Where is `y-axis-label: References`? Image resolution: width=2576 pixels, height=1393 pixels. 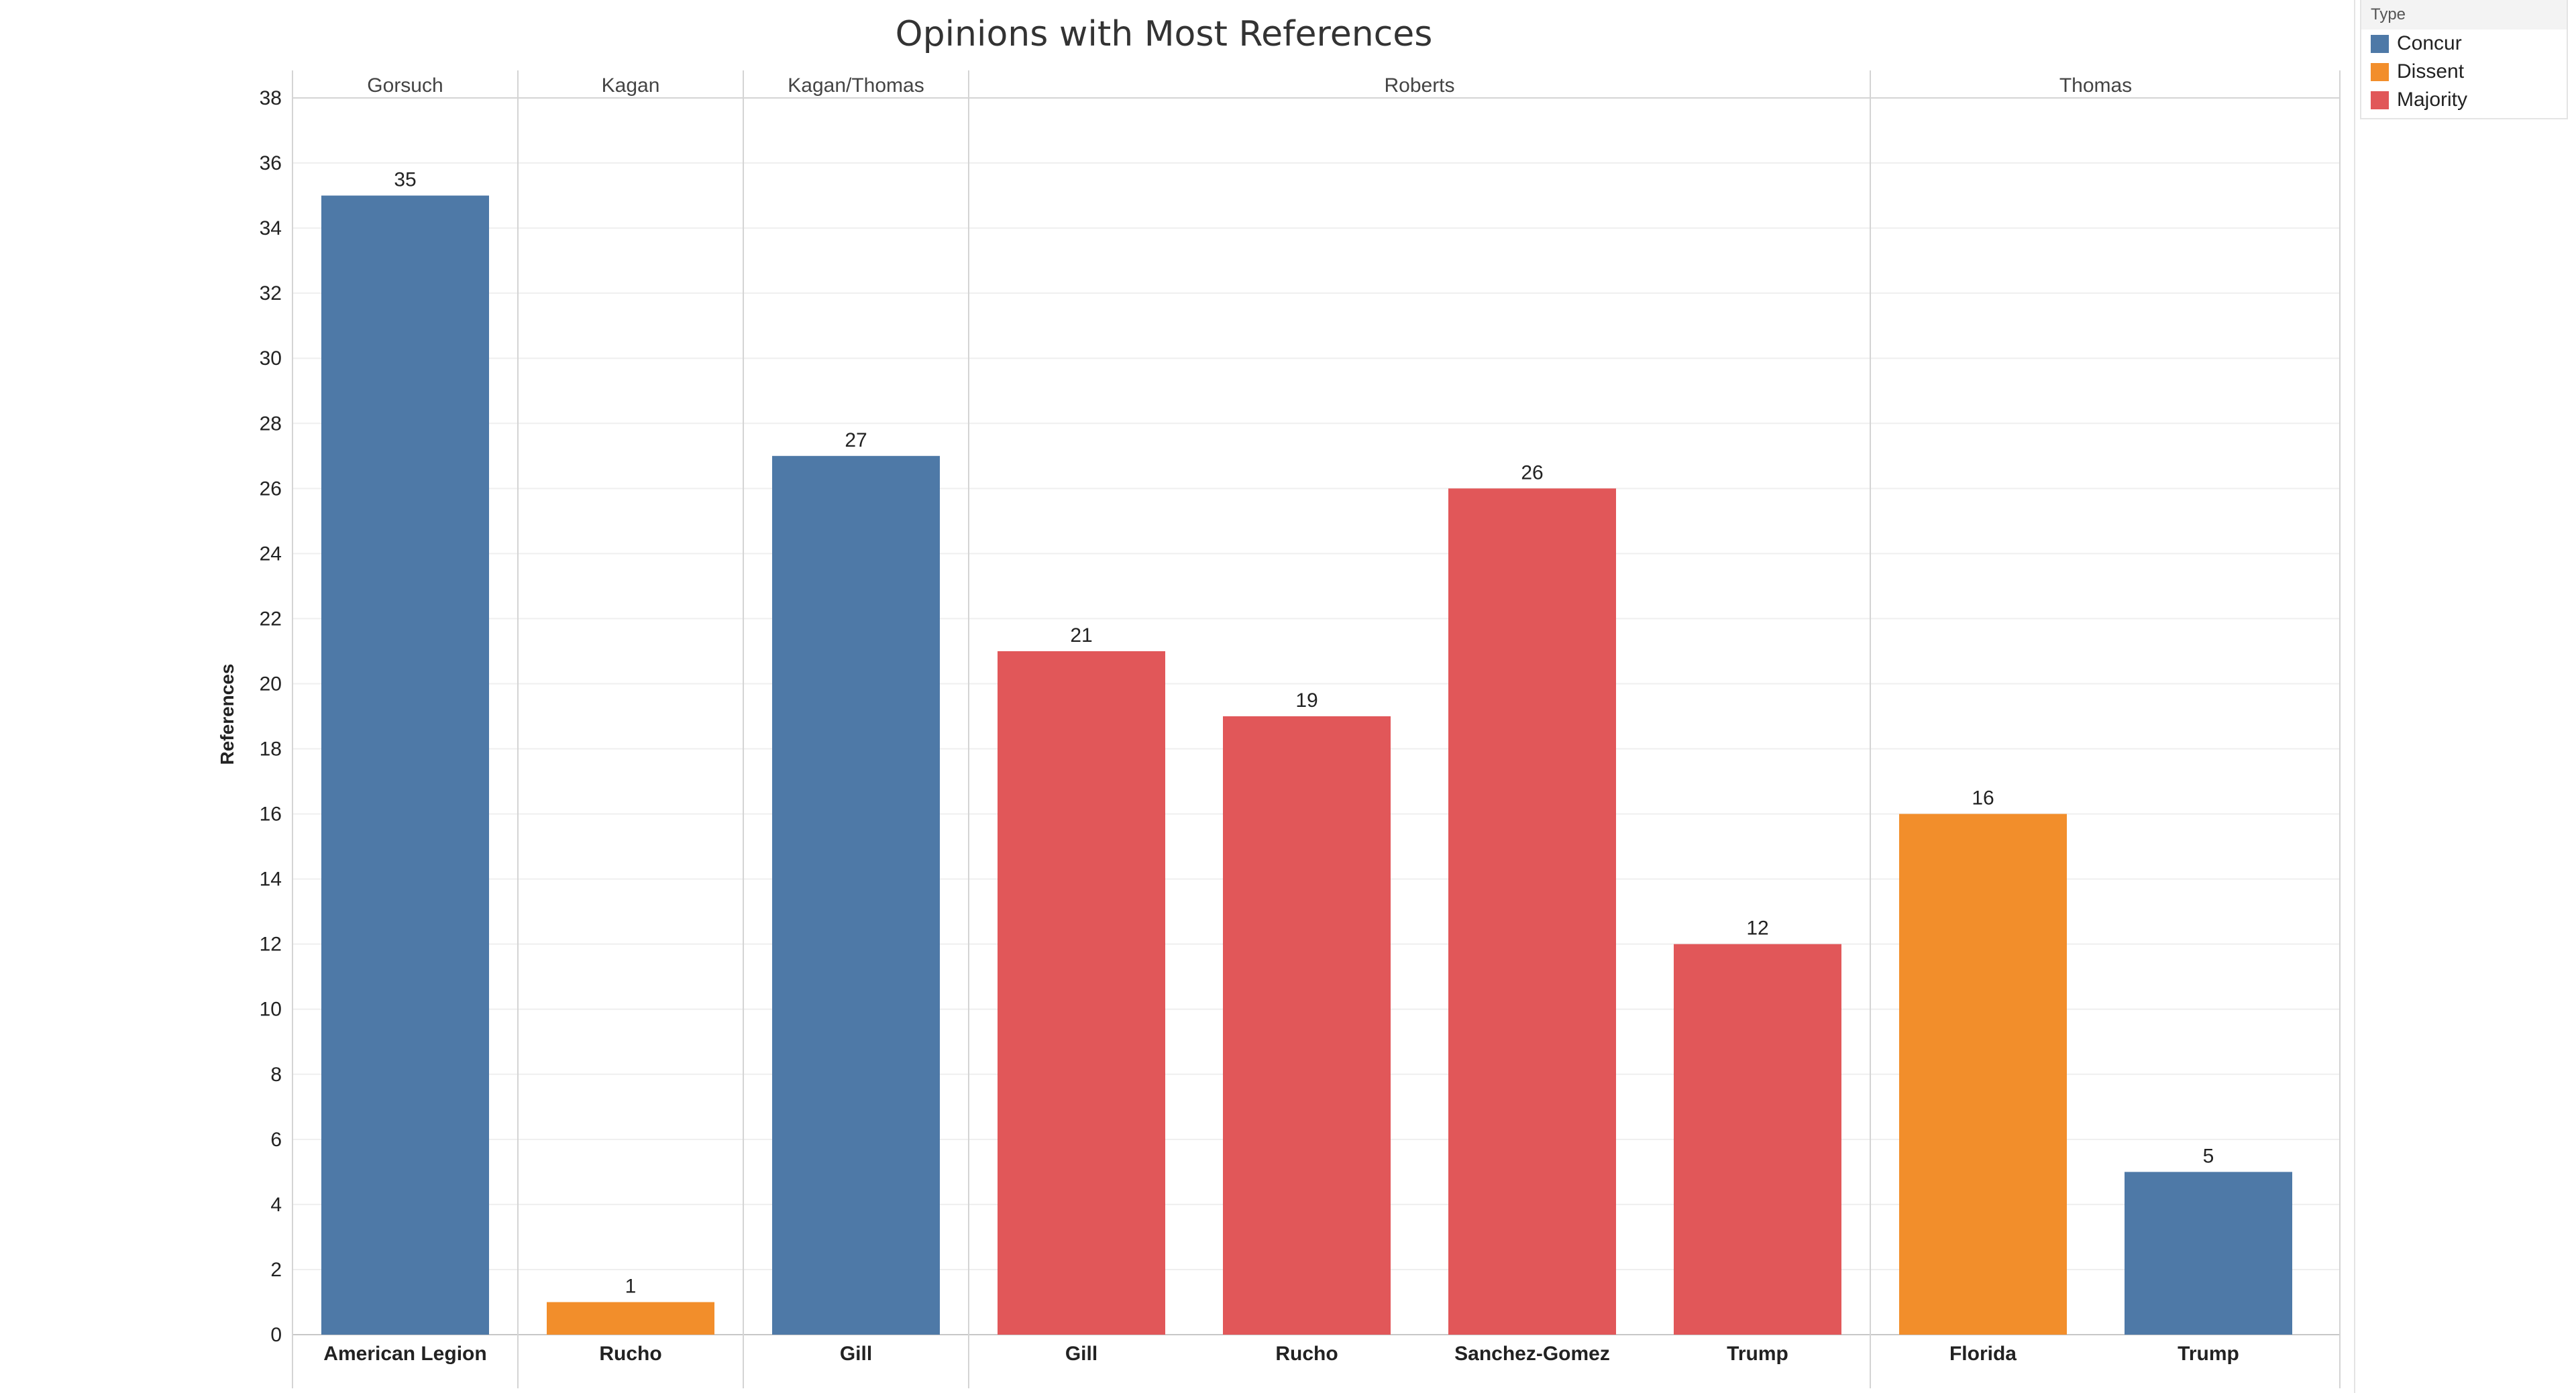
y-axis-label: References is located at coordinates (227, 715).